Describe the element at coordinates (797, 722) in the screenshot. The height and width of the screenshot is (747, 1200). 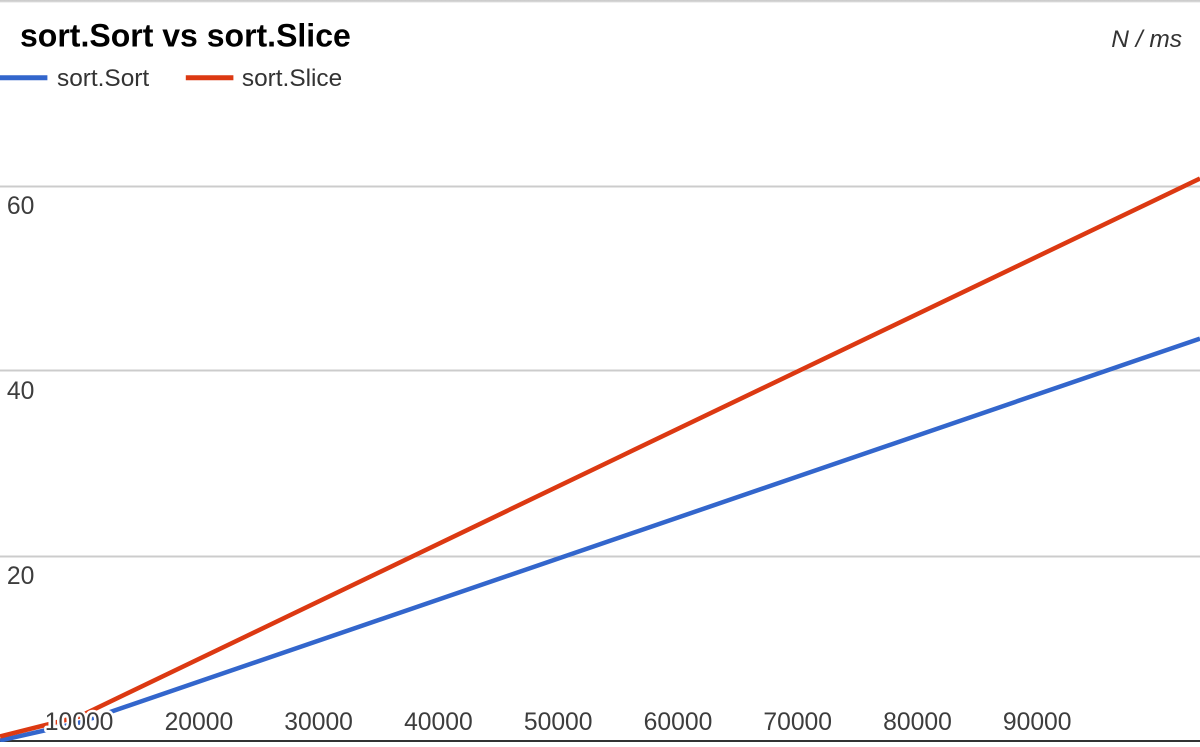
I see `svg-text: 70000` at that location.